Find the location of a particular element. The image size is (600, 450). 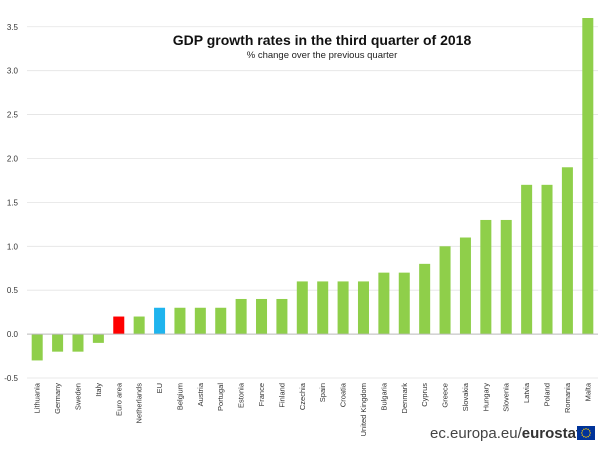

y-axis-ticks: -0.5 0.0 0.5 1.0 1.5 2.0 2.5 3.0 3.5 is located at coordinates (11, 203).